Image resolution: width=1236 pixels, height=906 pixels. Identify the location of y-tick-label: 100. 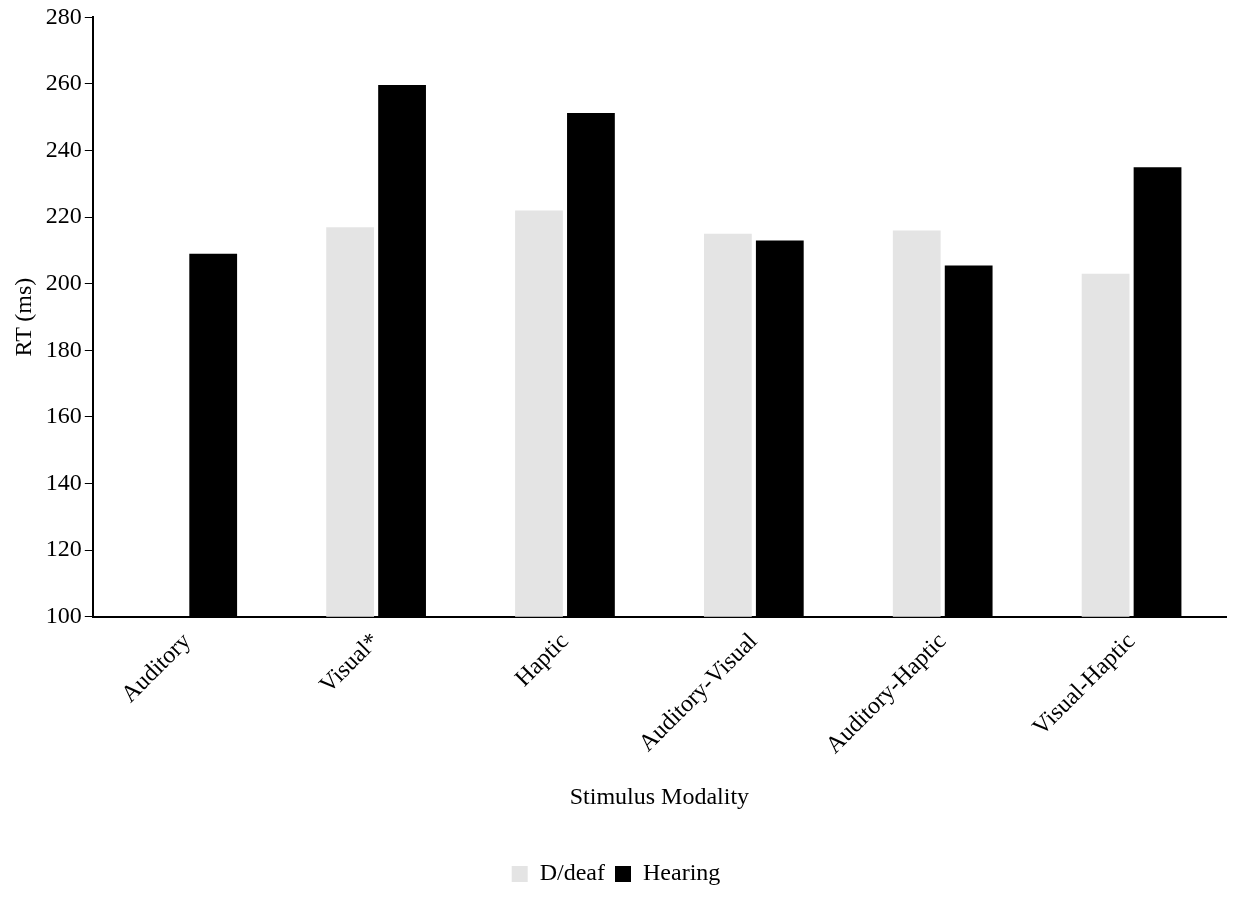
(63, 614).